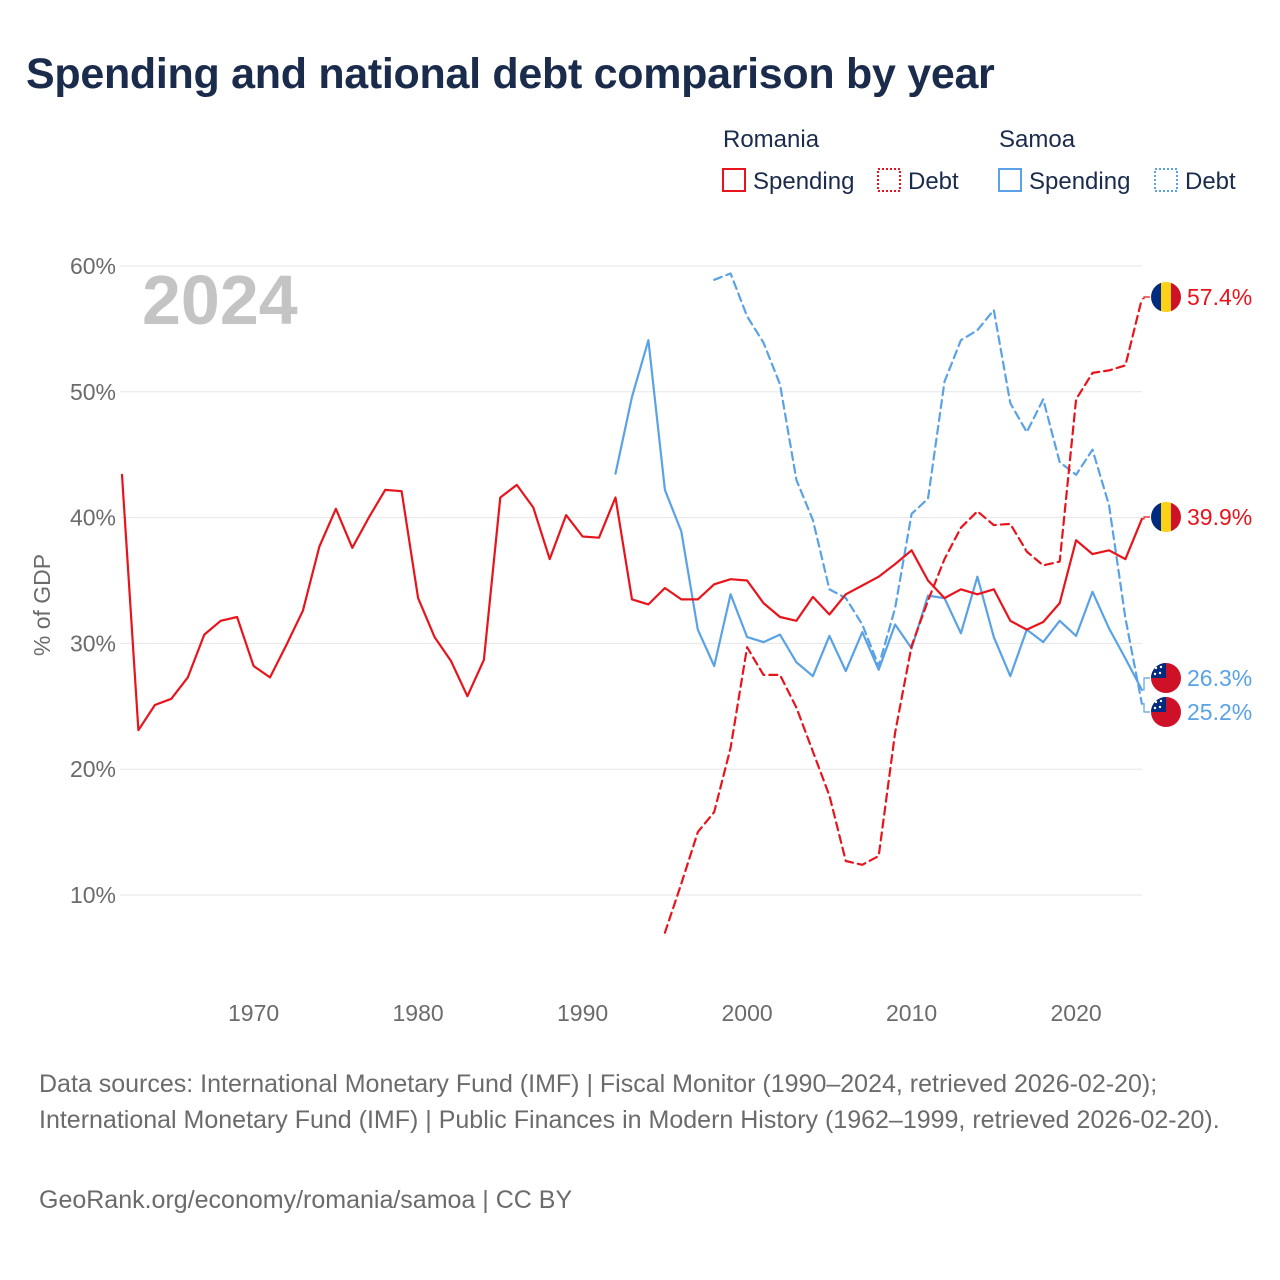 This screenshot has height=1280, width=1280. What do you see at coordinates (93, 580) in the screenshot?
I see `y-axis: 10% 20% 30% 40% 50% 60%` at bounding box center [93, 580].